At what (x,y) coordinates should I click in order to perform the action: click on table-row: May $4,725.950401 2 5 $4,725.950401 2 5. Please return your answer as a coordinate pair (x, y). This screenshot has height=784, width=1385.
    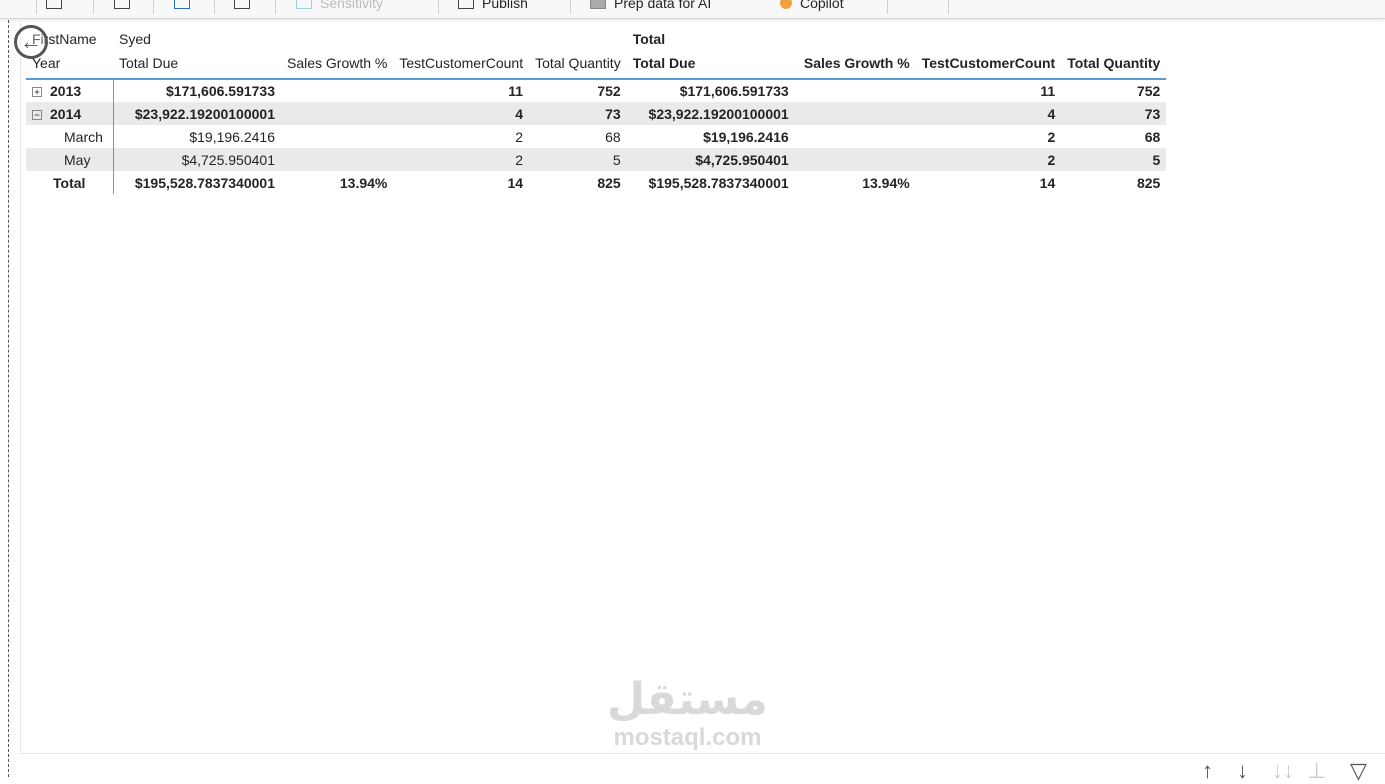
    Looking at the image, I should click on (596, 159).